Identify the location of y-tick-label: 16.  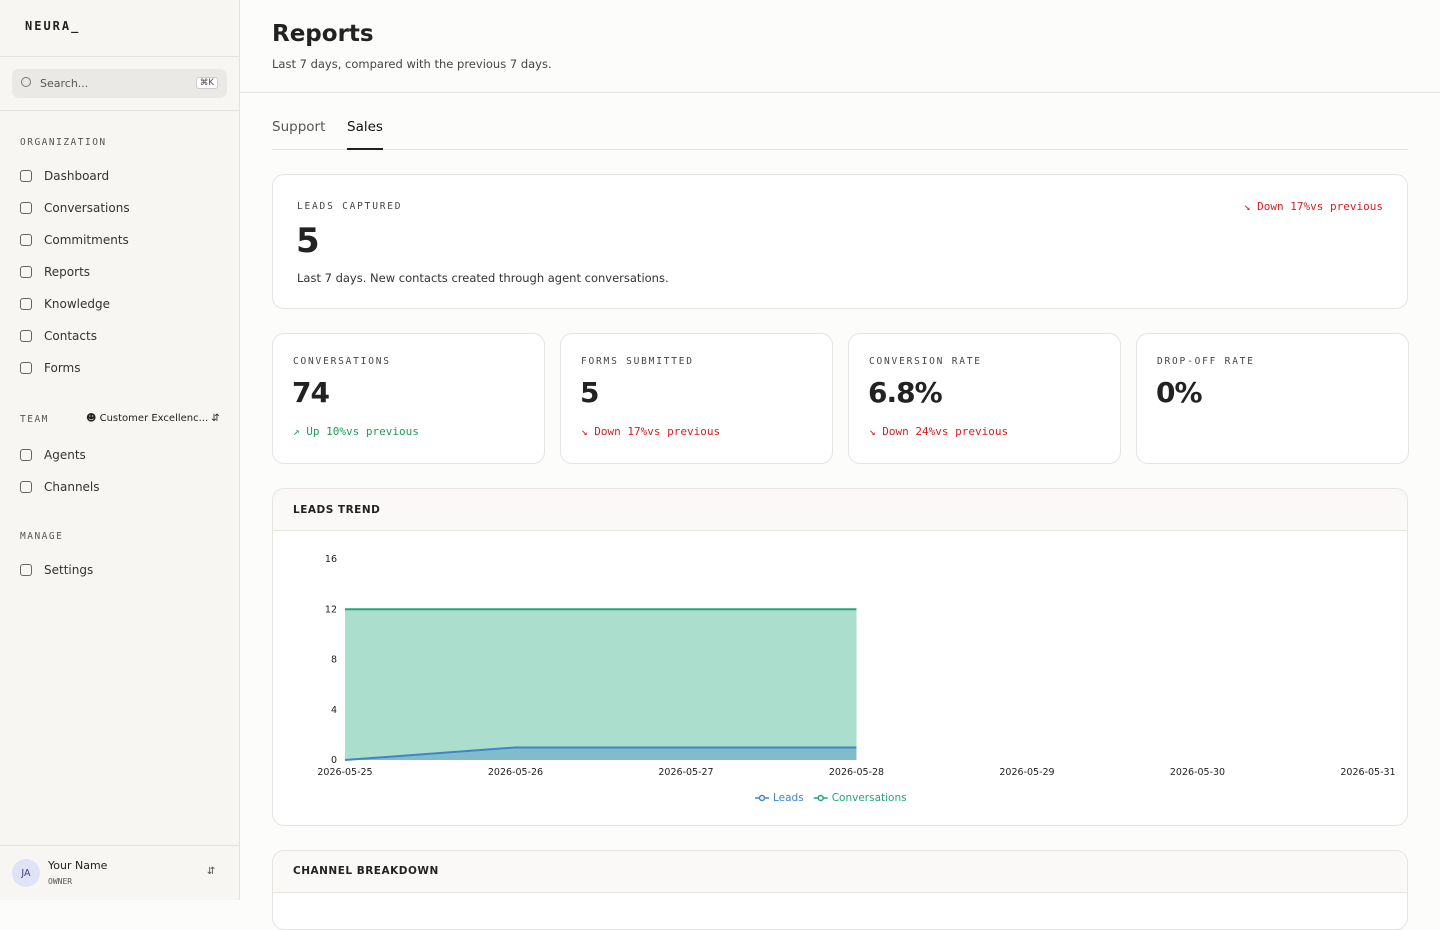
(331, 559).